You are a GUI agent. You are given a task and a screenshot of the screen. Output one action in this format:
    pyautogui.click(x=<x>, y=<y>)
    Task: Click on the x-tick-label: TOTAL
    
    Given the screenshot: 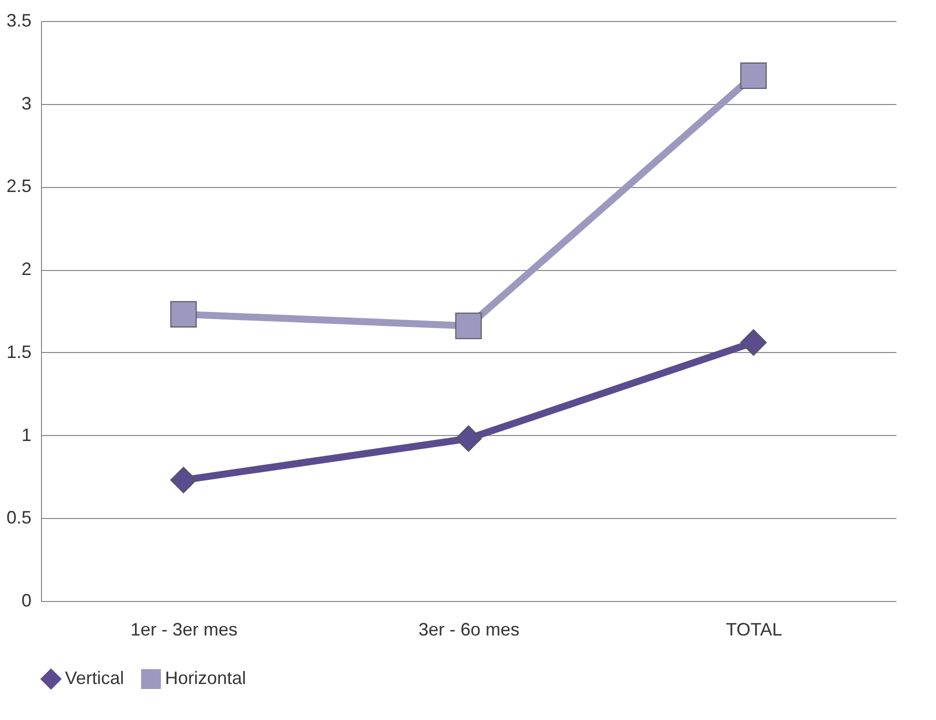 What is the action you would take?
    pyautogui.click(x=754, y=630)
    